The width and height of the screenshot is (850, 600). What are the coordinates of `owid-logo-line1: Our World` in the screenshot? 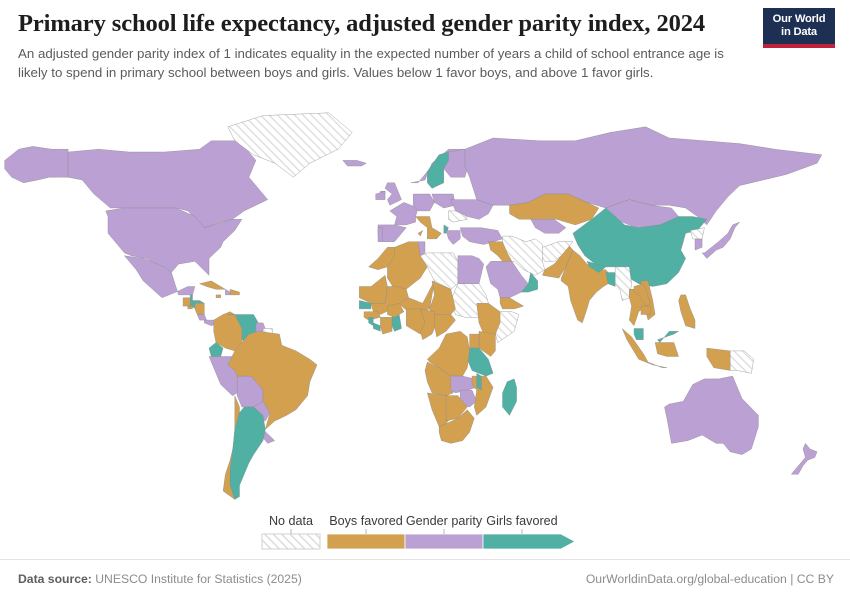 It's located at (799, 18).